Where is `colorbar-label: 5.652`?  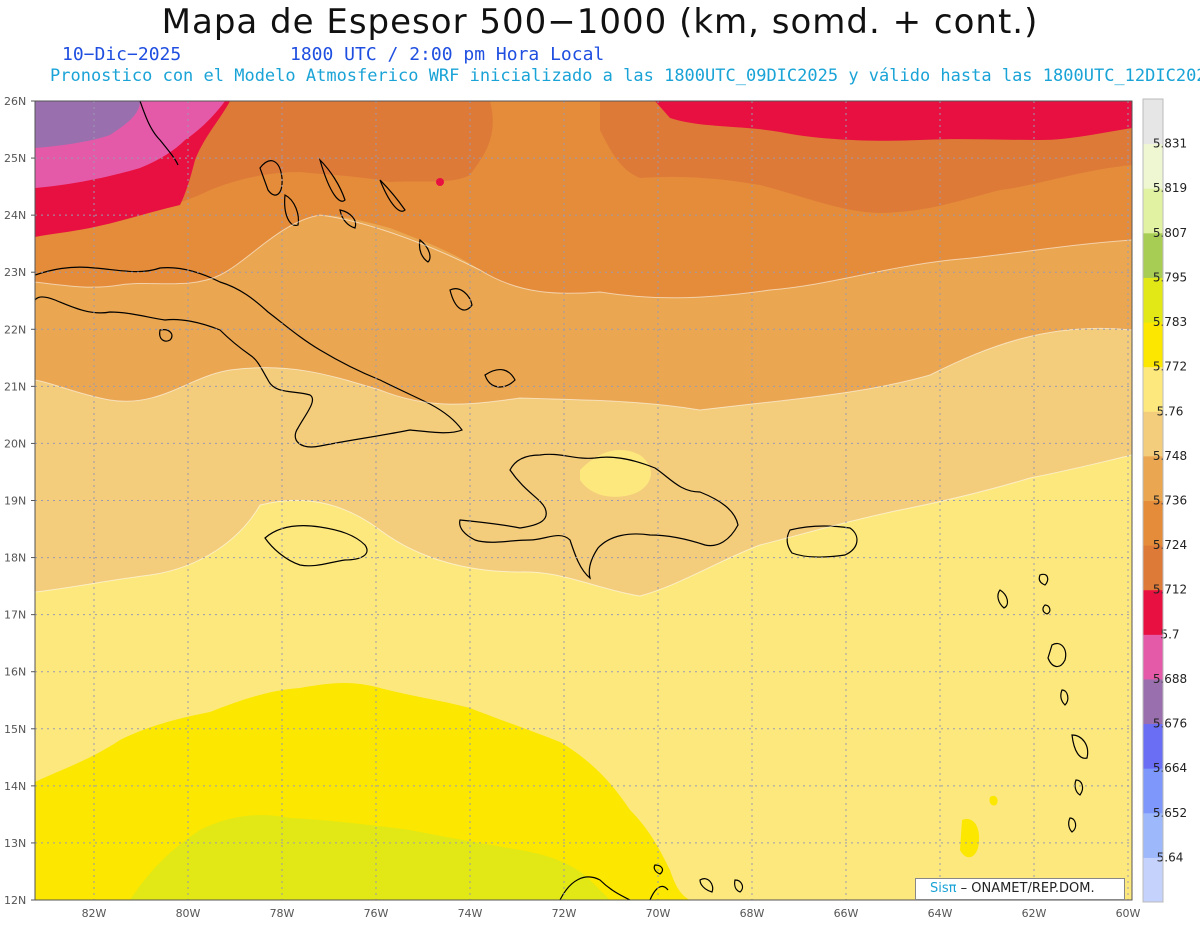
colorbar-label: 5.652 is located at coordinates (1170, 813).